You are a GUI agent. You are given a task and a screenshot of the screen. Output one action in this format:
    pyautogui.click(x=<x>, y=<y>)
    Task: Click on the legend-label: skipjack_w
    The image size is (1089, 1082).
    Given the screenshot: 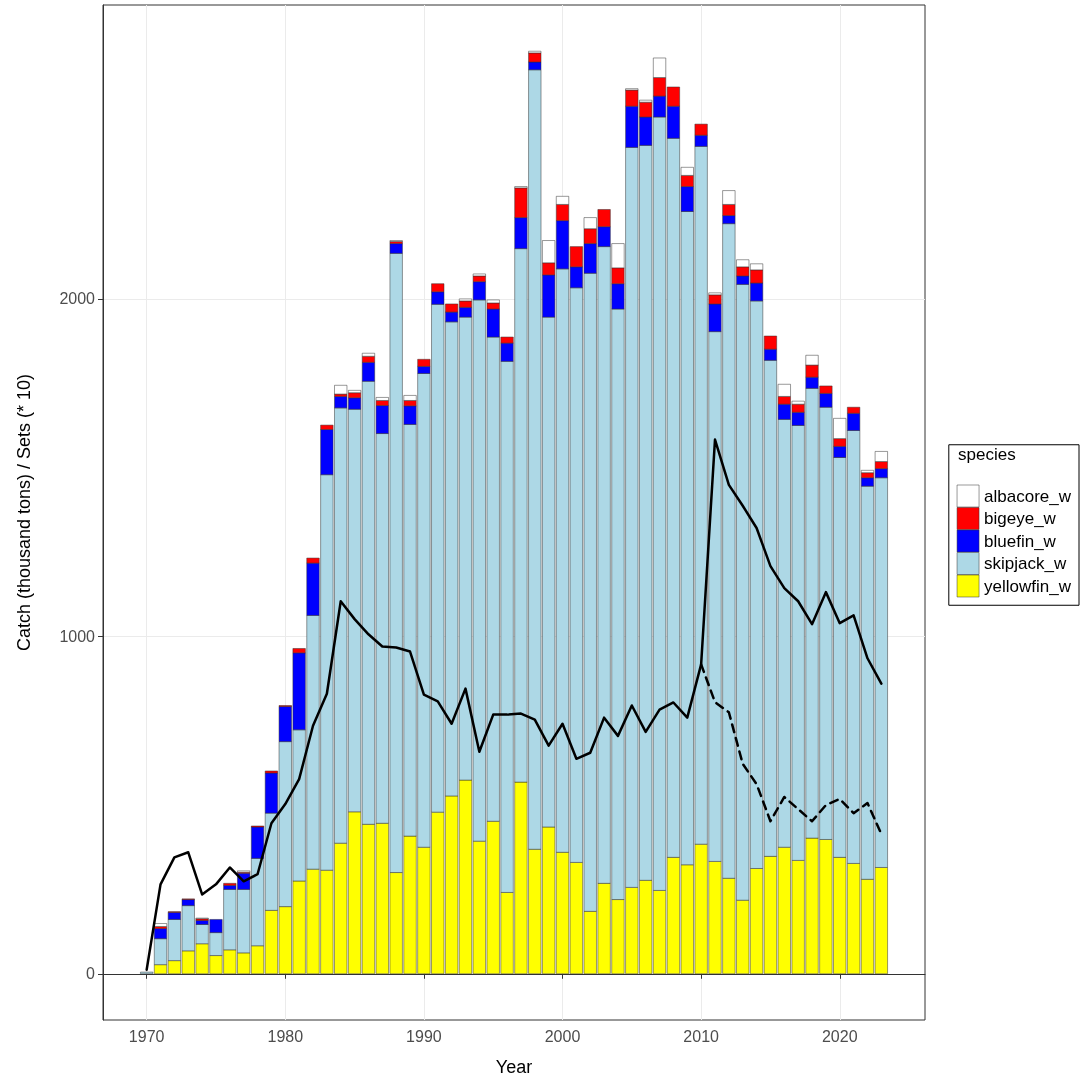 What is the action you would take?
    pyautogui.click(x=1025, y=563)
    